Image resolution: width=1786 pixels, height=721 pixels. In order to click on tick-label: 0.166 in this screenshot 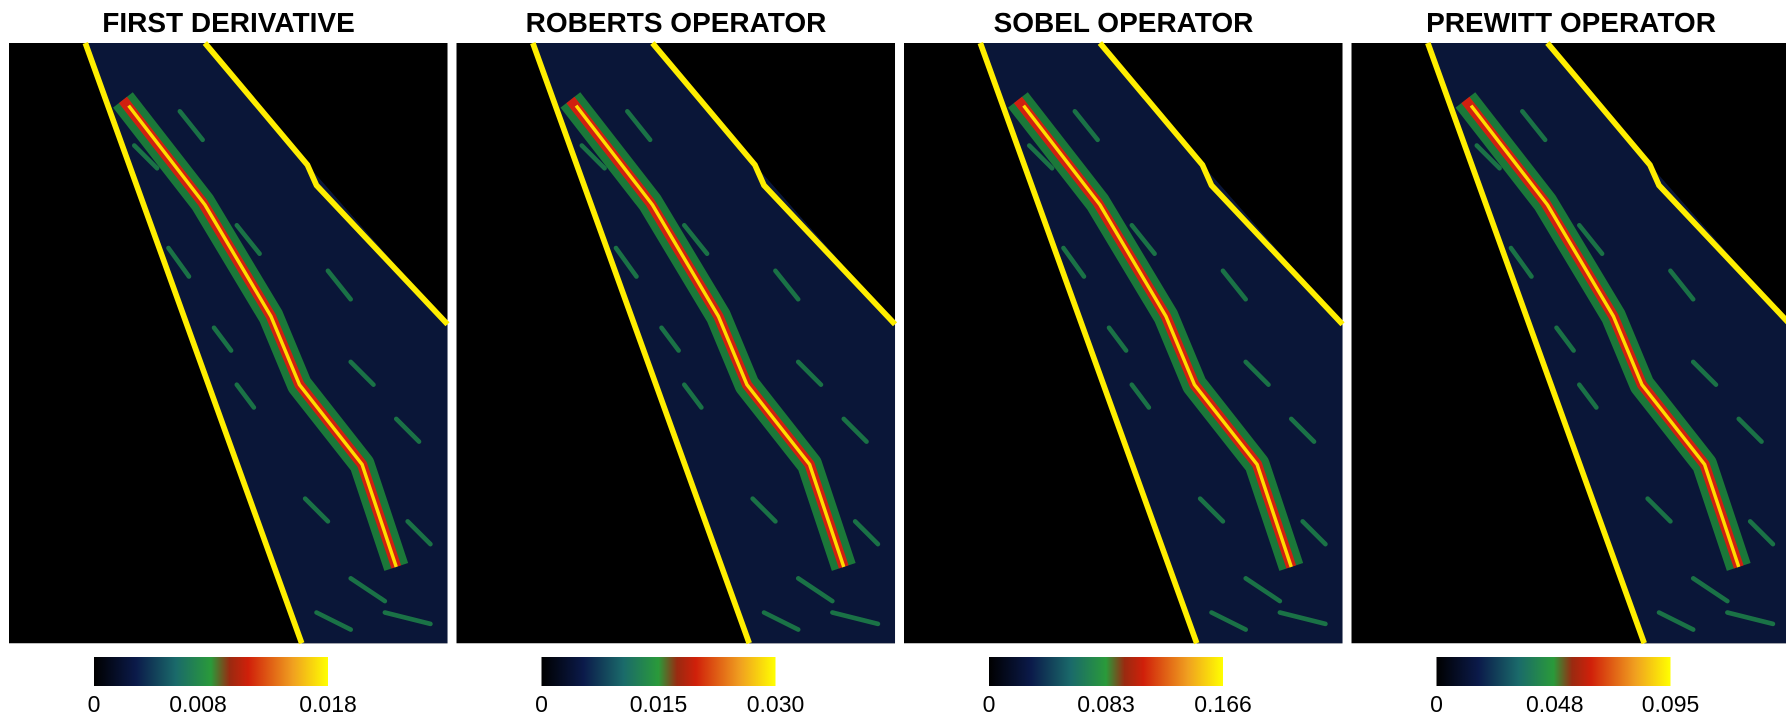, I will do `click(1223, 704)`.